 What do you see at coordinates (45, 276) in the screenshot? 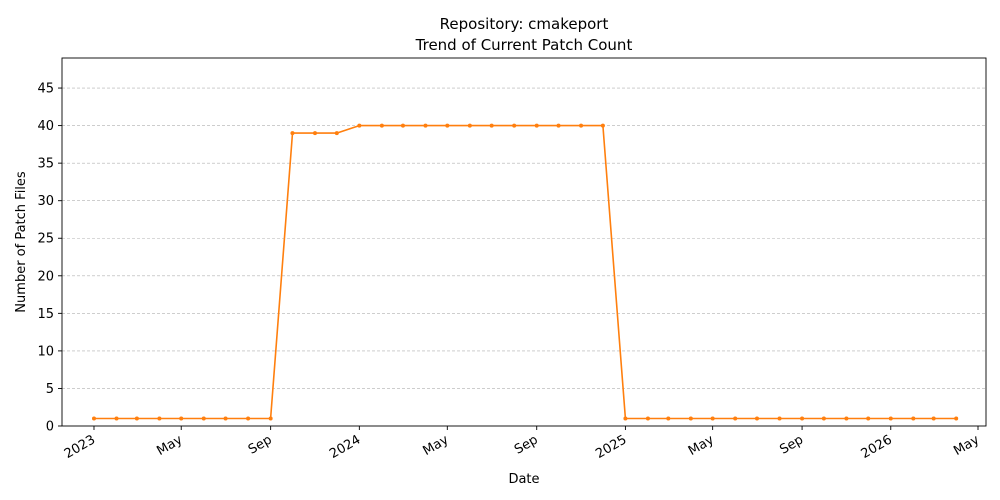
I see `y-tick-label: 20` at bounding box center [45, 276].